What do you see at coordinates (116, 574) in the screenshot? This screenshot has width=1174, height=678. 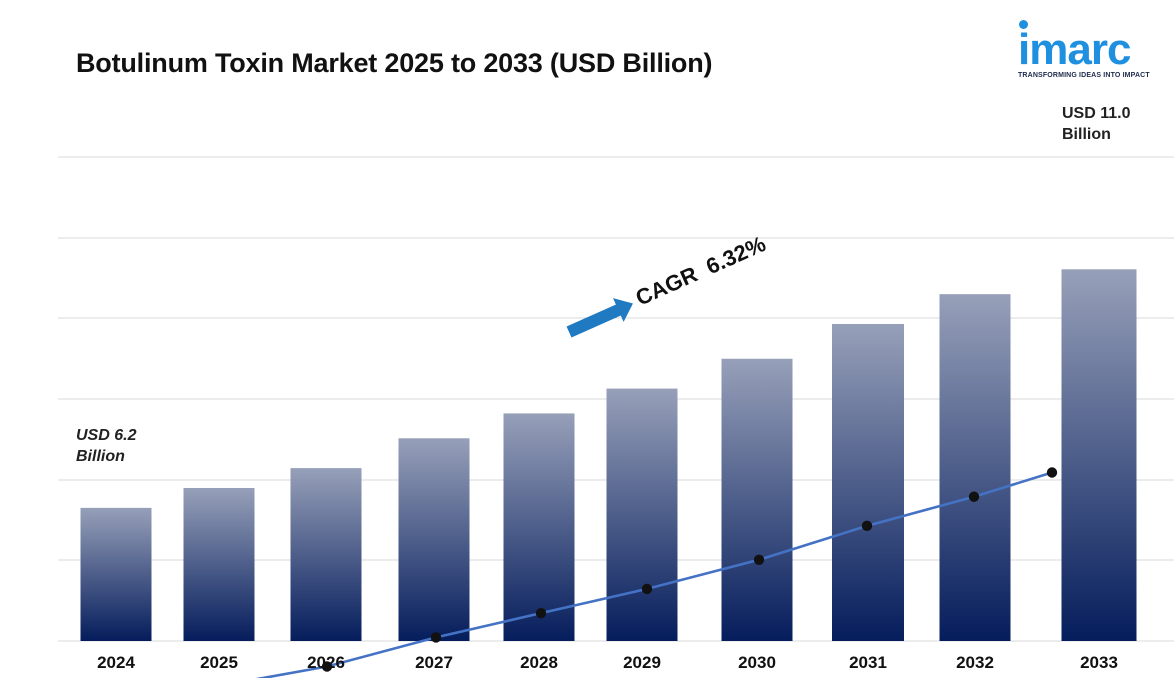 I see `bar-2024` at bounding box center [116, 574].